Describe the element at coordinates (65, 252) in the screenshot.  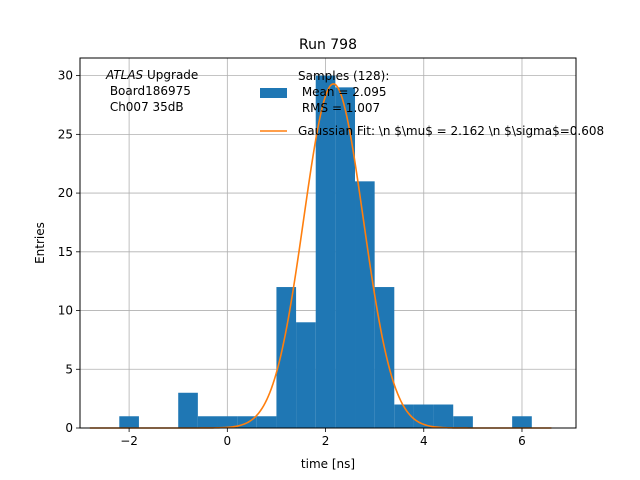
I see `y-tick-label: 15` at that location.